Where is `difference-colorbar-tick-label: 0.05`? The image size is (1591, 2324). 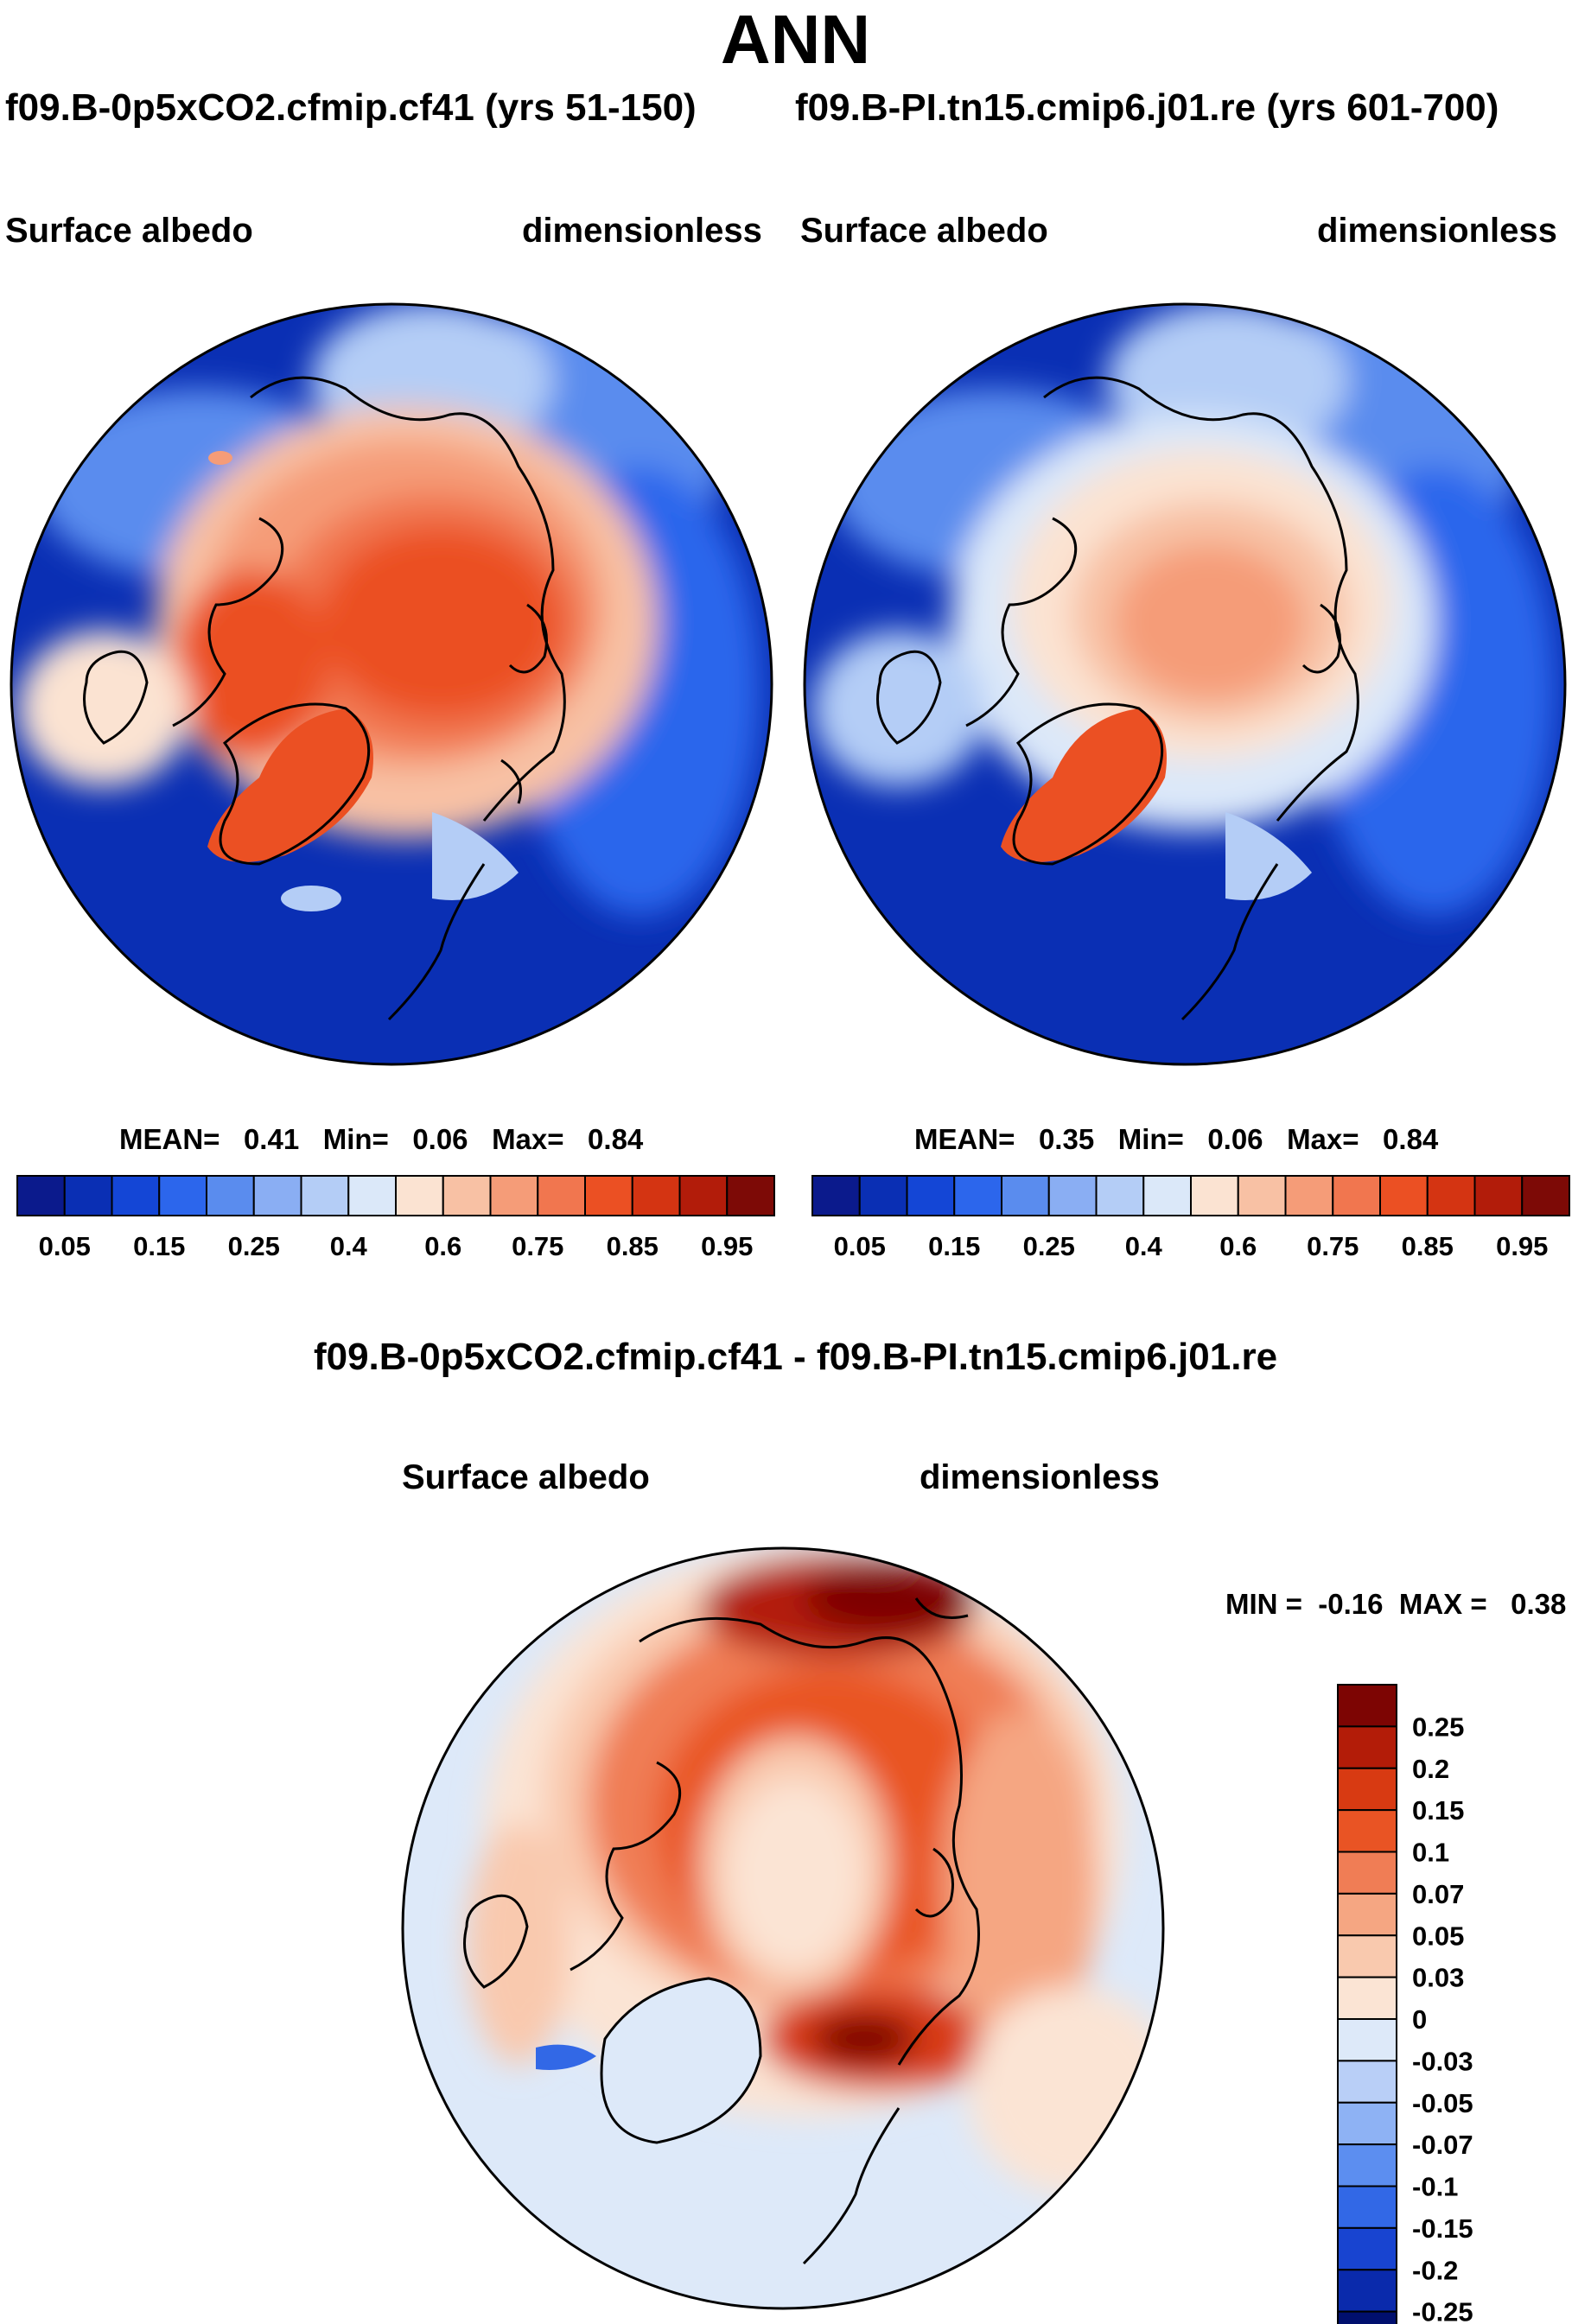 difference-colorbar-tick-label: 0.05 is located at coordinates (1438, 1936).